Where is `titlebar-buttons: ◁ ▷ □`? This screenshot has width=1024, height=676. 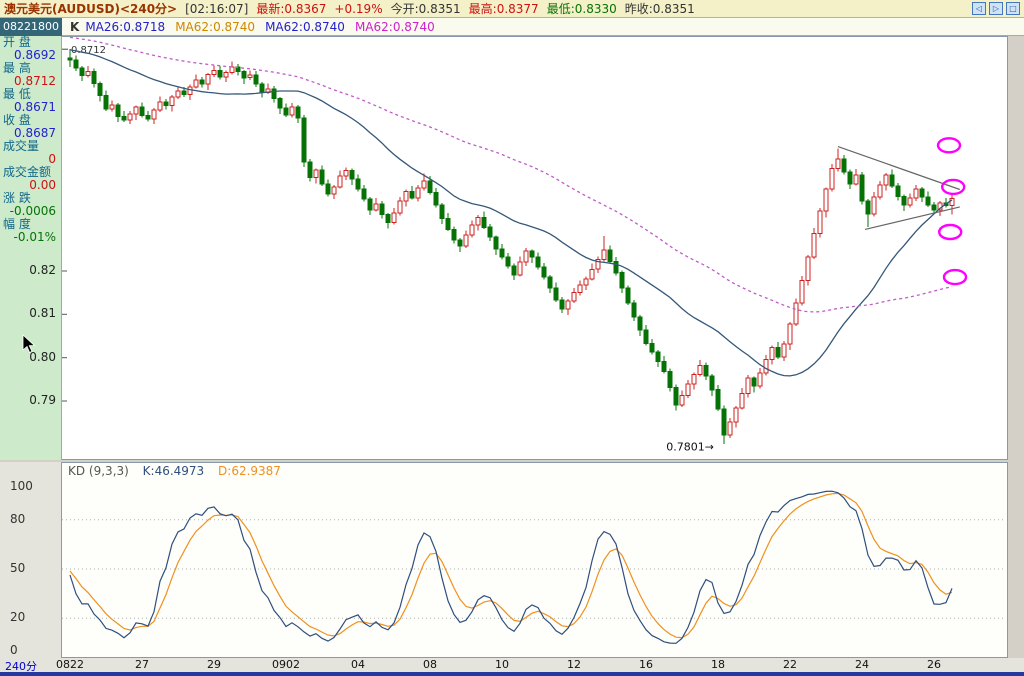 titlebar-buttons: ◁ ▷ □ is located at coordinates (996, 8).